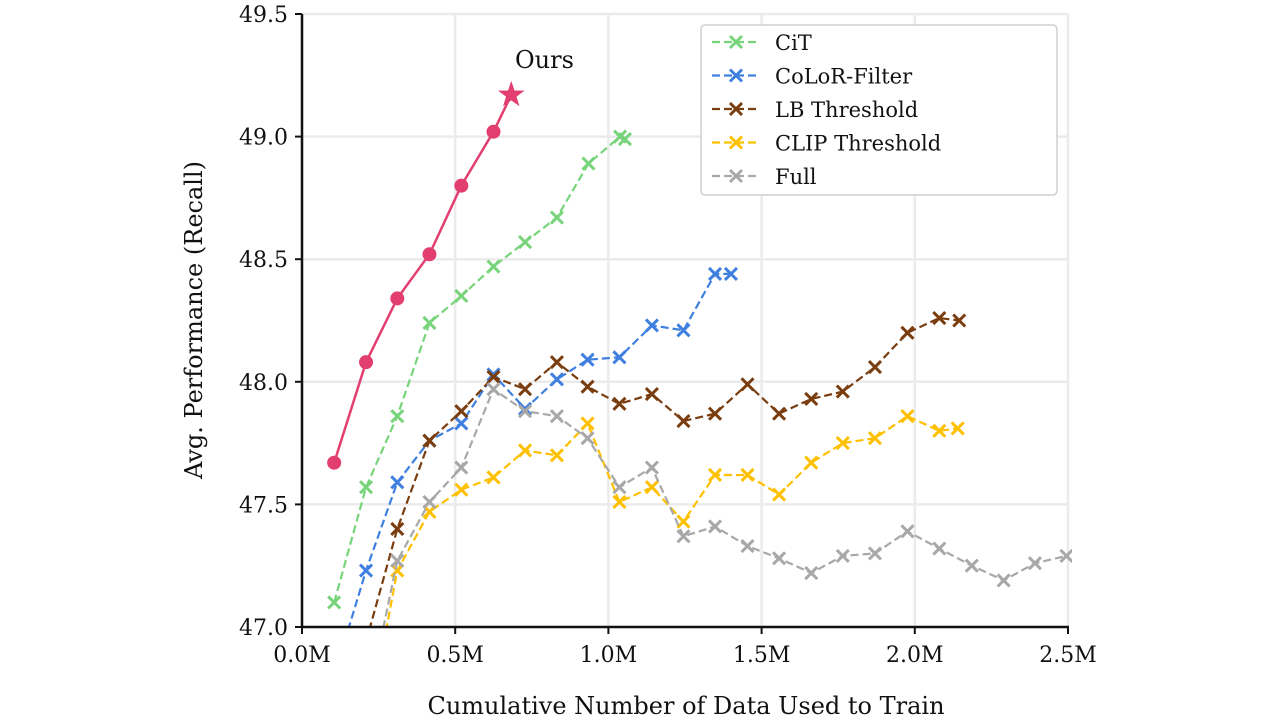  I want to click on x-tick-label: 1.0M, so click(609, 655).